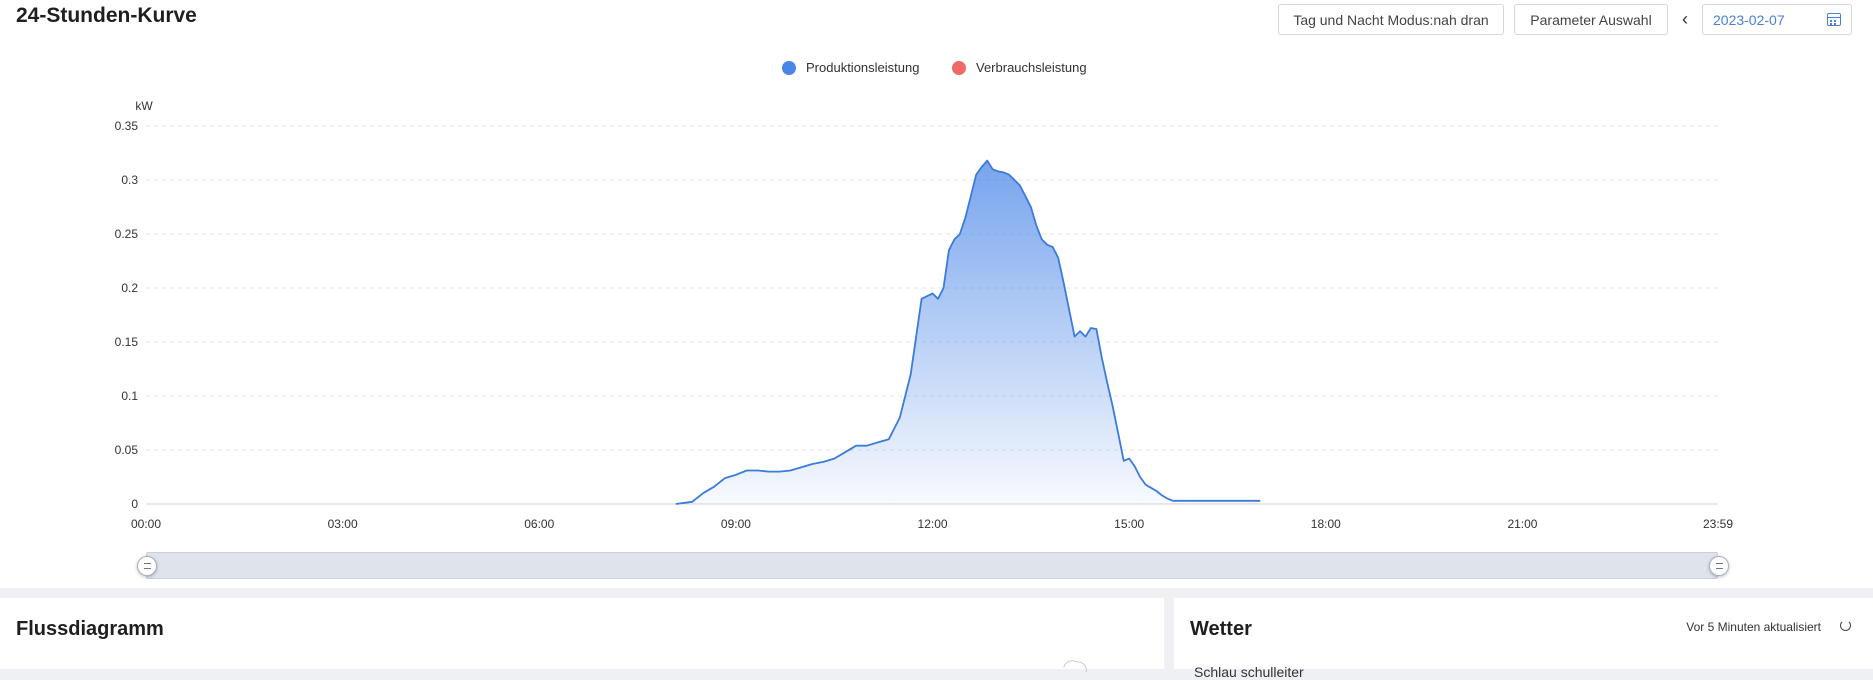 This screenshot has width=1873, height=680. I want to click on legend-label-production: Produktionsleistung, so click(863, 67).